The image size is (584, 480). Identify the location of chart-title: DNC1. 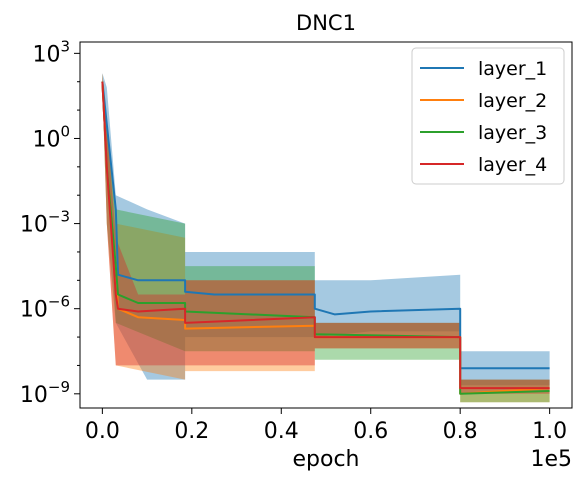
(326, 23).